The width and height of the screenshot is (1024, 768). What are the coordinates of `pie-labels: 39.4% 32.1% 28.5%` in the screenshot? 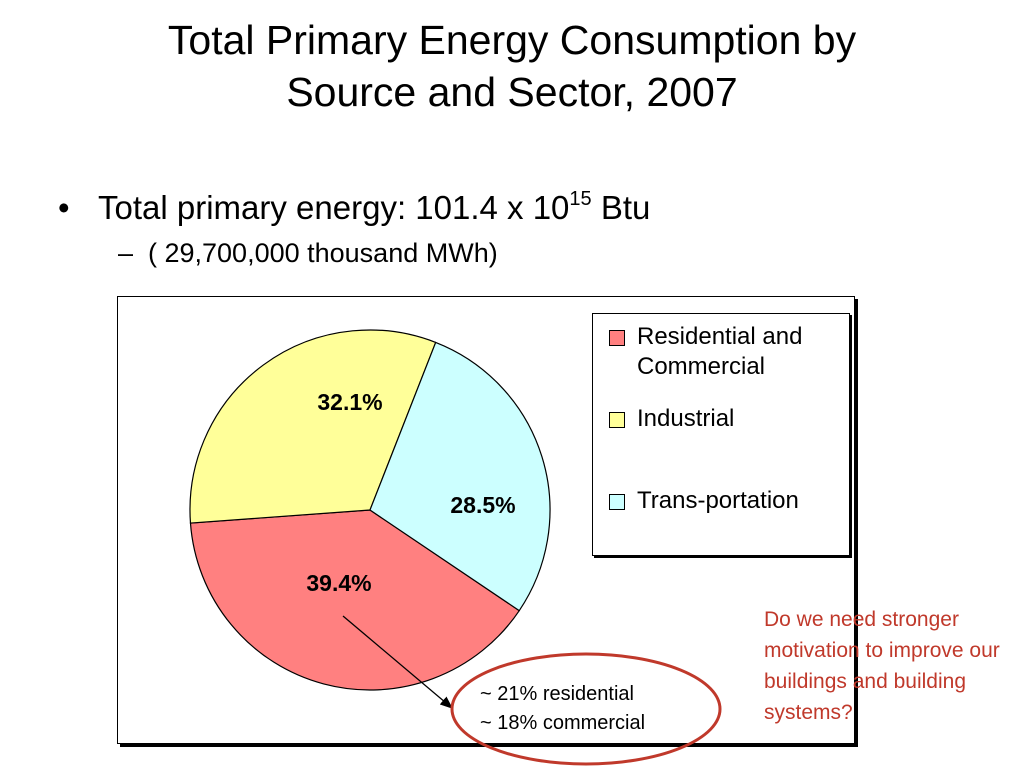 It's located at (410, 492).